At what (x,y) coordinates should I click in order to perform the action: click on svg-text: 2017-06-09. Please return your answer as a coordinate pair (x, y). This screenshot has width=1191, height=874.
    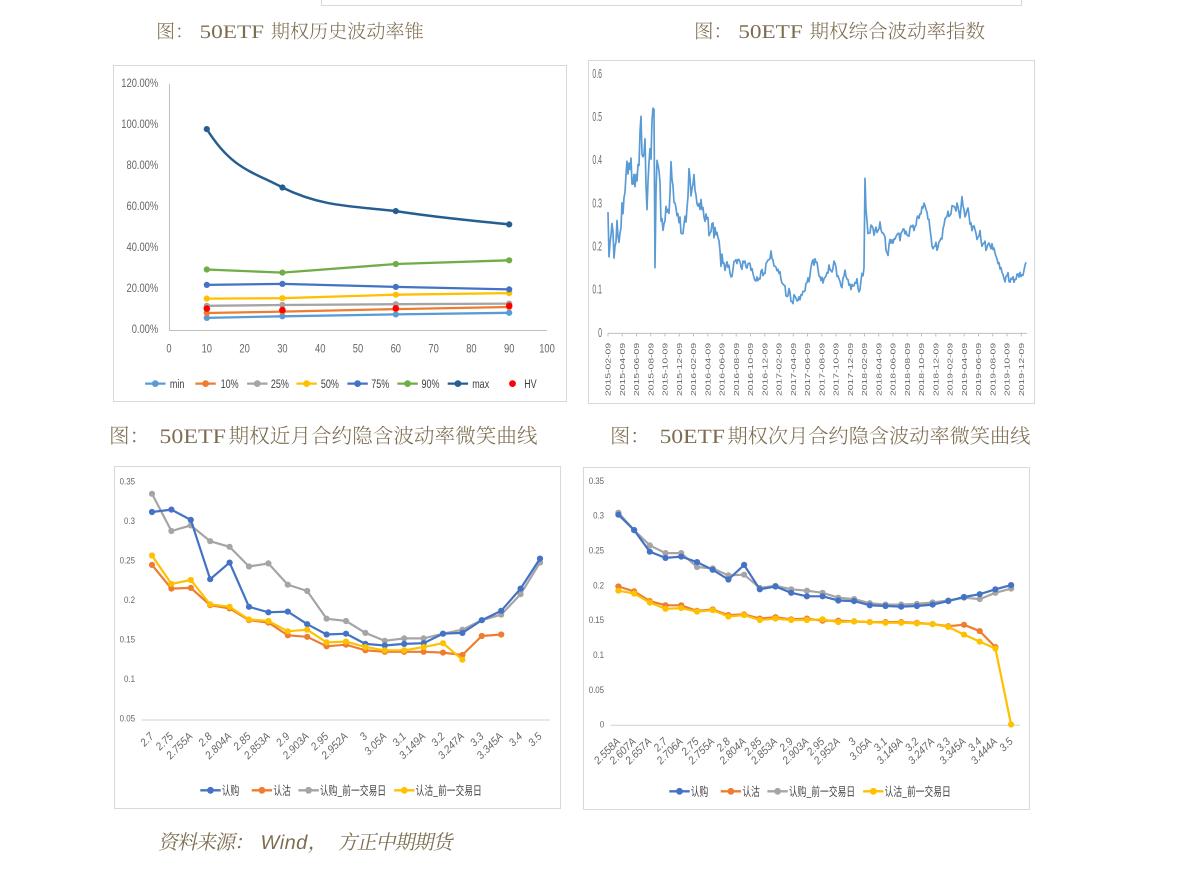
    Looking at the image, I should click on (807, 369).